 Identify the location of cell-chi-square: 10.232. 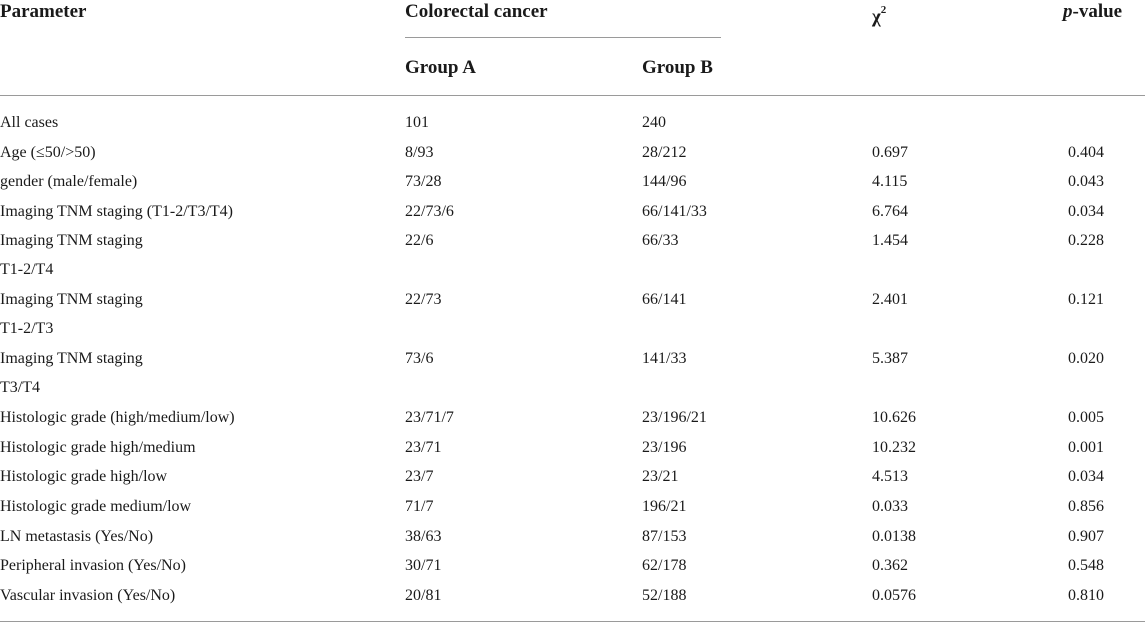
(894, 447).